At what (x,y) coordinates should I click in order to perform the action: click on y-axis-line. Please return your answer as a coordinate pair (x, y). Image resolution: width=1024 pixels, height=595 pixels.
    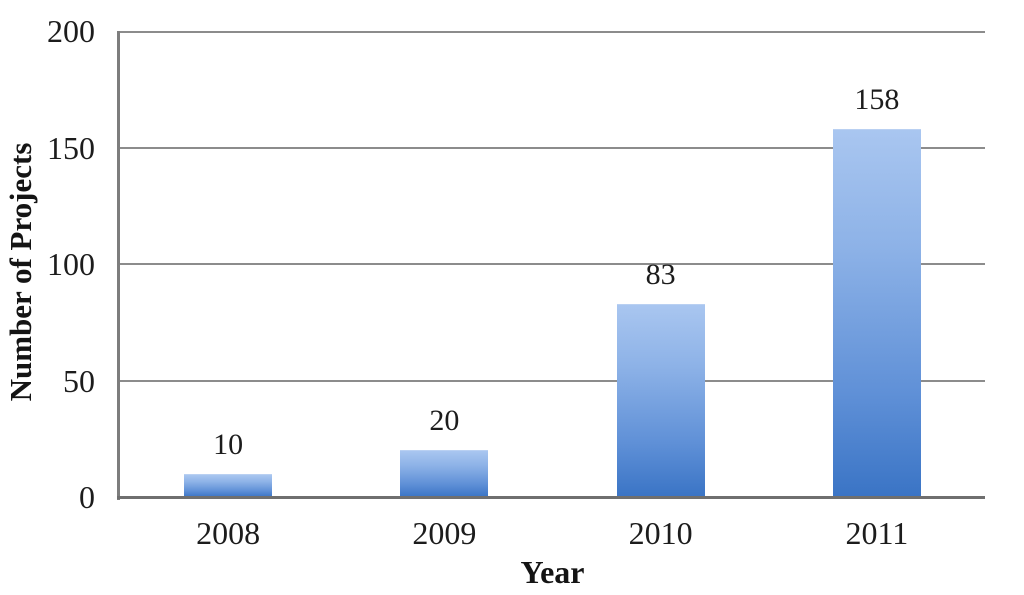
    Looking at the image, I should click on (118, 265).